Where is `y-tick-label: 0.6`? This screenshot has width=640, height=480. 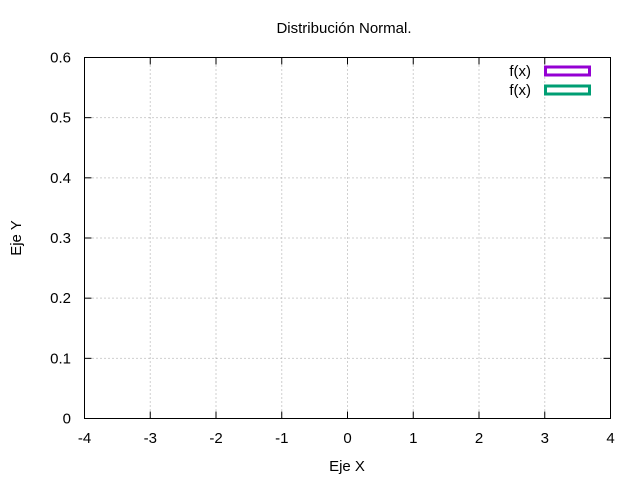
y-tick-label: 0.6 is located at coordinates (60, 58).